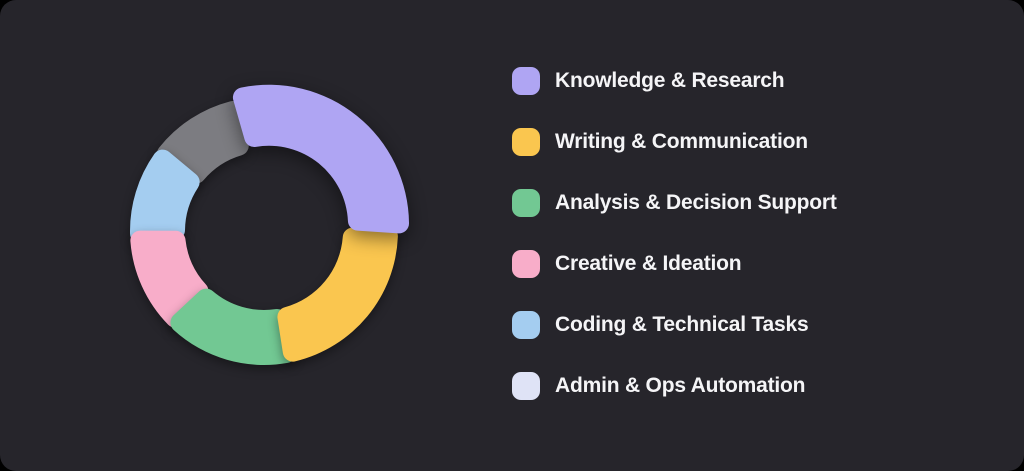  Describe the element at coordinates (233, 326) in the screenshot. I see `donut-slice-analysis-decision-support` at that location.